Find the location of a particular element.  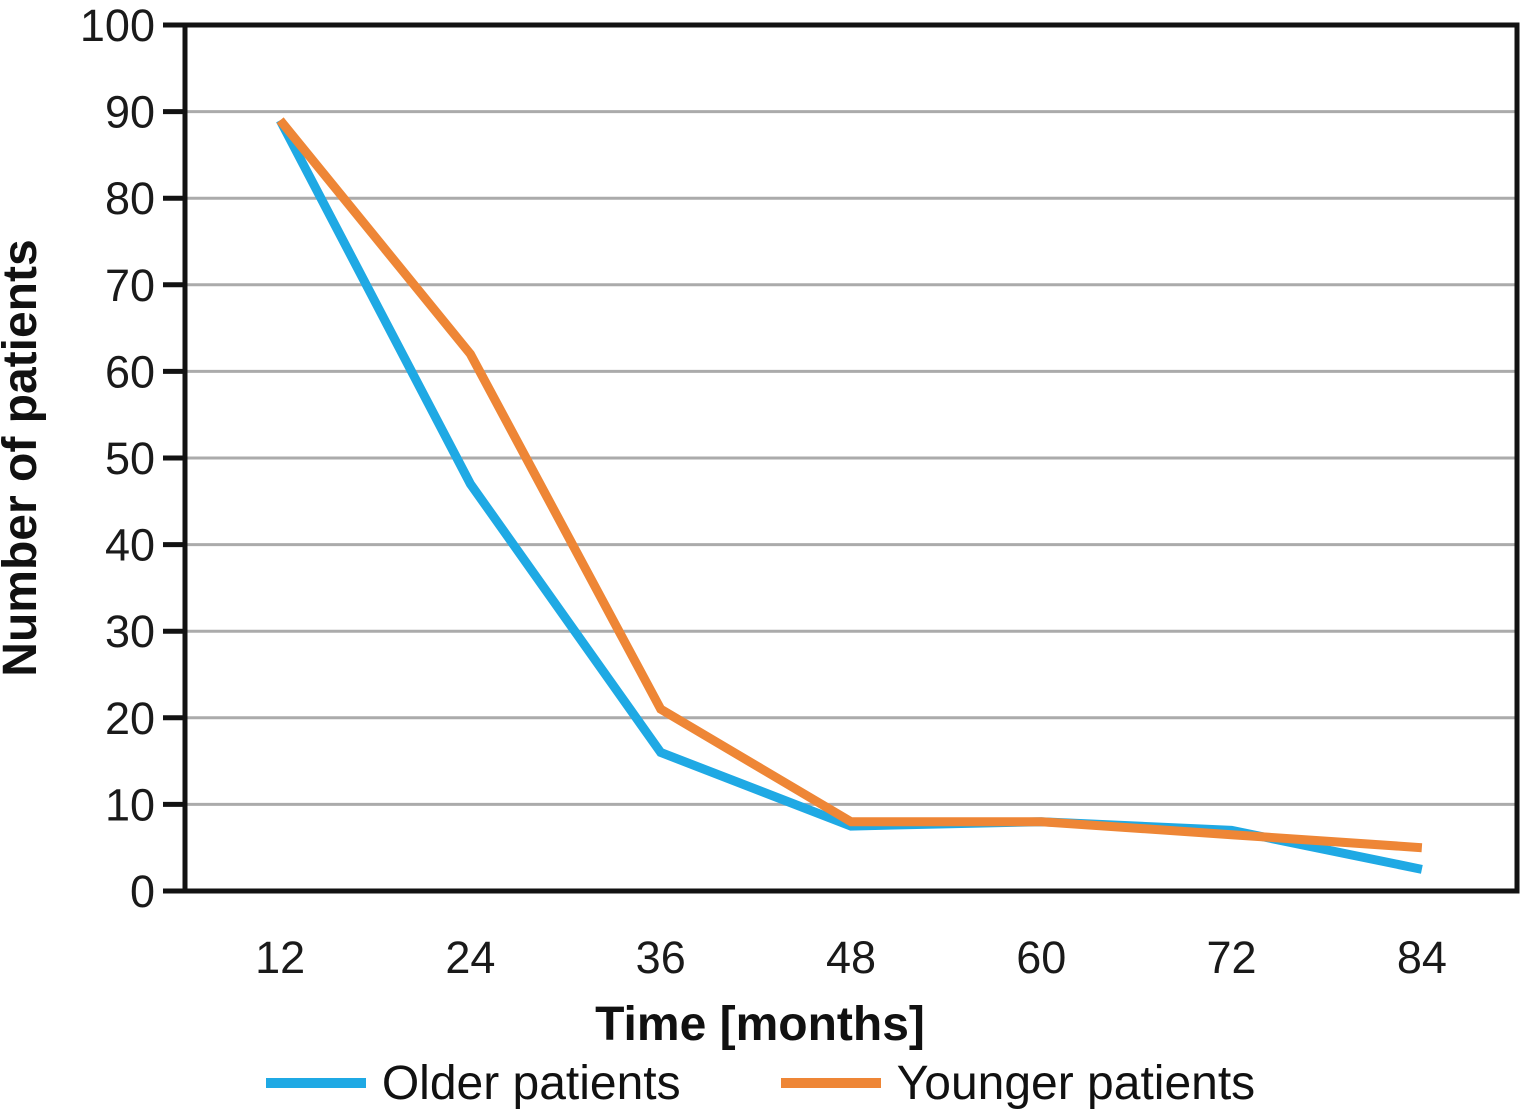

y-tick-label: 40 is located at coordinates (130, 545).